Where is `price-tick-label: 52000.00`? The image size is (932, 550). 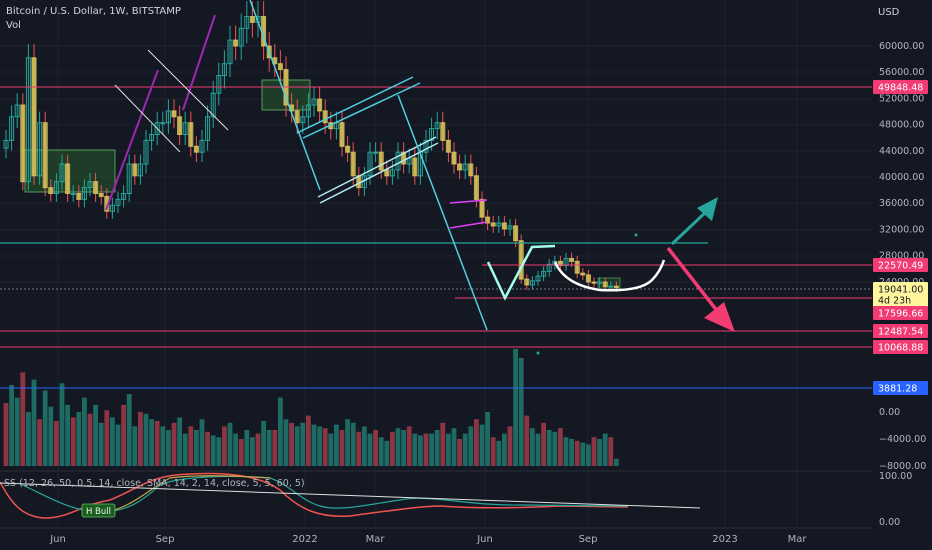 price-tick-label: 52000.00 is located at coordinates (901, 98).